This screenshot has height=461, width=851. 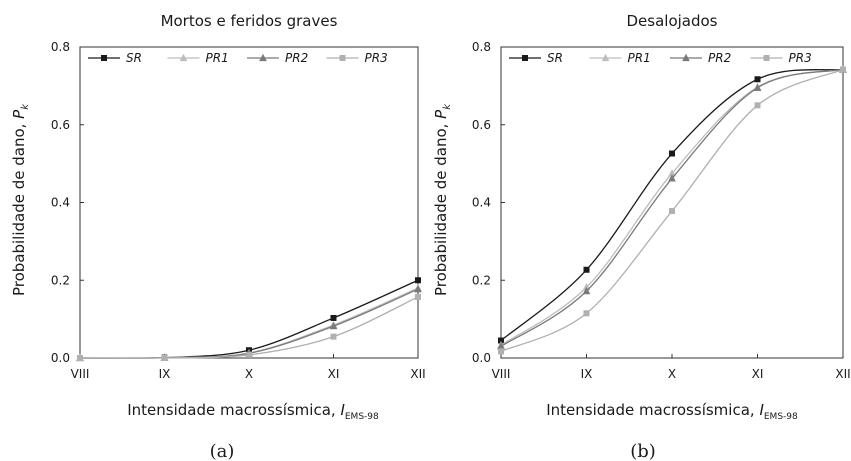 I want to click on chart-title: Desalojados, so click(x=671, y=21).